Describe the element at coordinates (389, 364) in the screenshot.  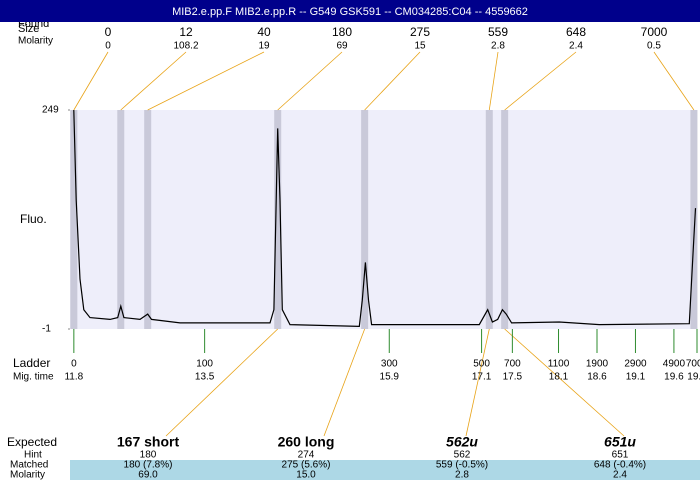
I see `ladder-size: 300` at that location.